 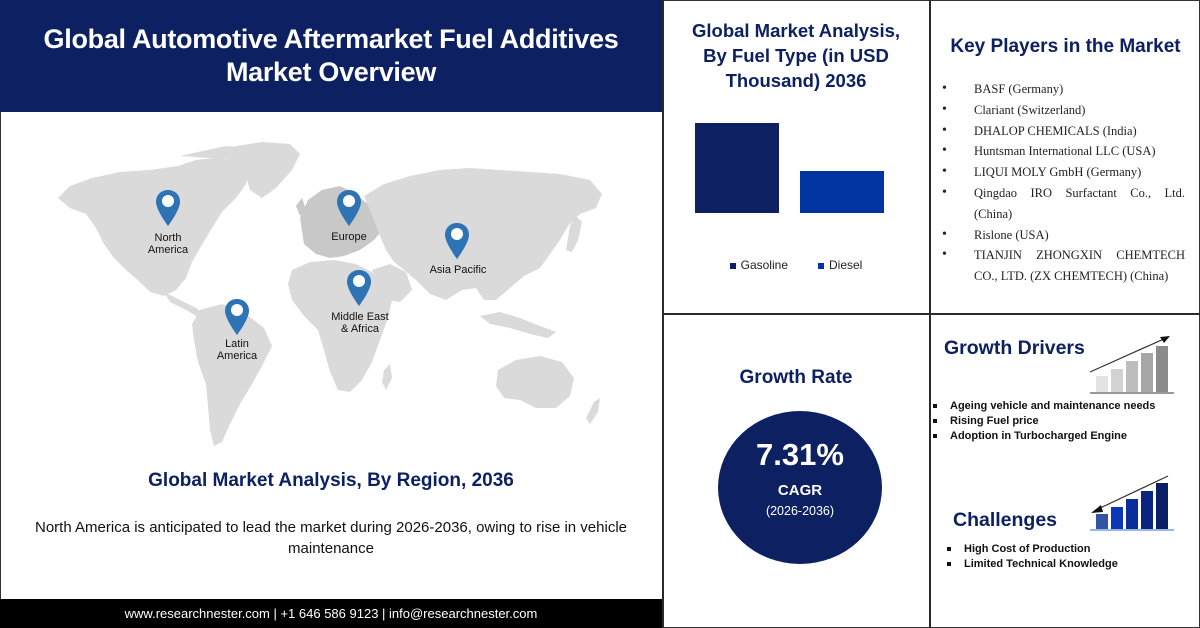 What do you see at coordinates (1005, 520) in the screenshot?
I see `challenges-title: Challenges` at bounding box center [1005, 520].